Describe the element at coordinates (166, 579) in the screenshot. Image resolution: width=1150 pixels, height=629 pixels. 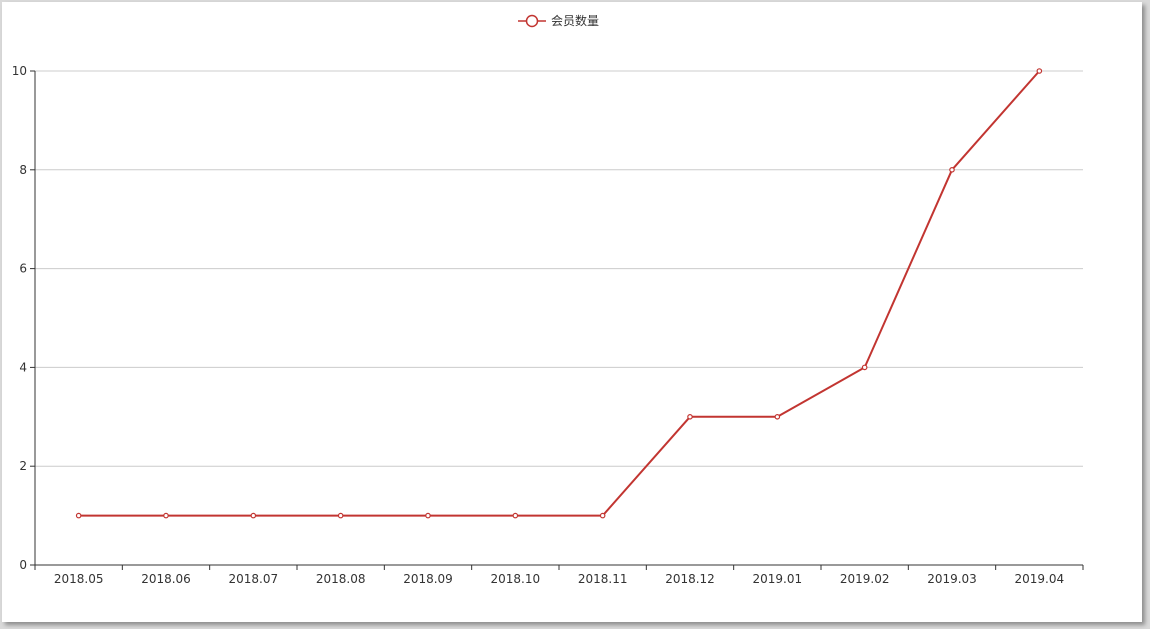
I see `x-tick-label: 2018.06` at that location.